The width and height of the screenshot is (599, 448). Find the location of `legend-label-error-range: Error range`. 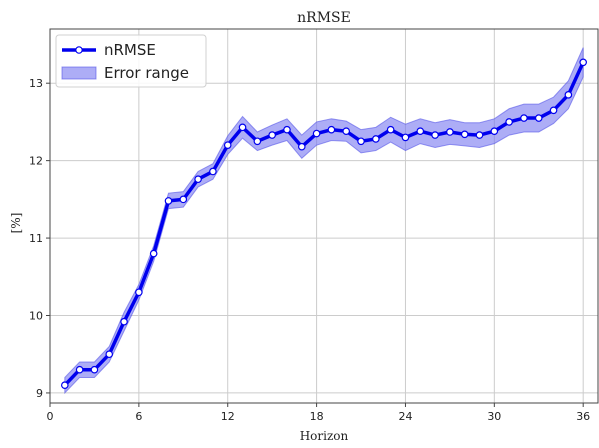

legend-label-error-range: Error range is located at coordinates (146, 73).